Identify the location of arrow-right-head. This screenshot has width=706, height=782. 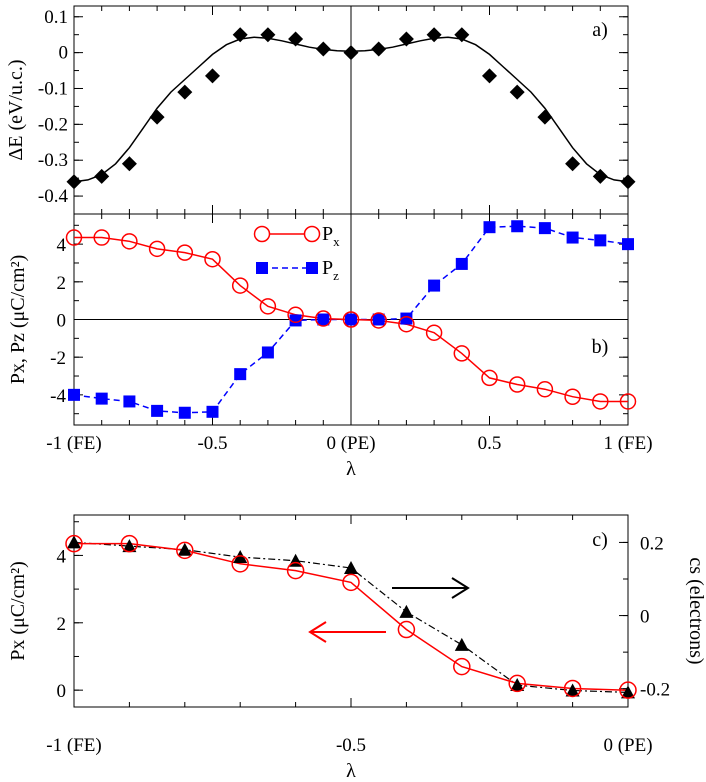
(460, 588).